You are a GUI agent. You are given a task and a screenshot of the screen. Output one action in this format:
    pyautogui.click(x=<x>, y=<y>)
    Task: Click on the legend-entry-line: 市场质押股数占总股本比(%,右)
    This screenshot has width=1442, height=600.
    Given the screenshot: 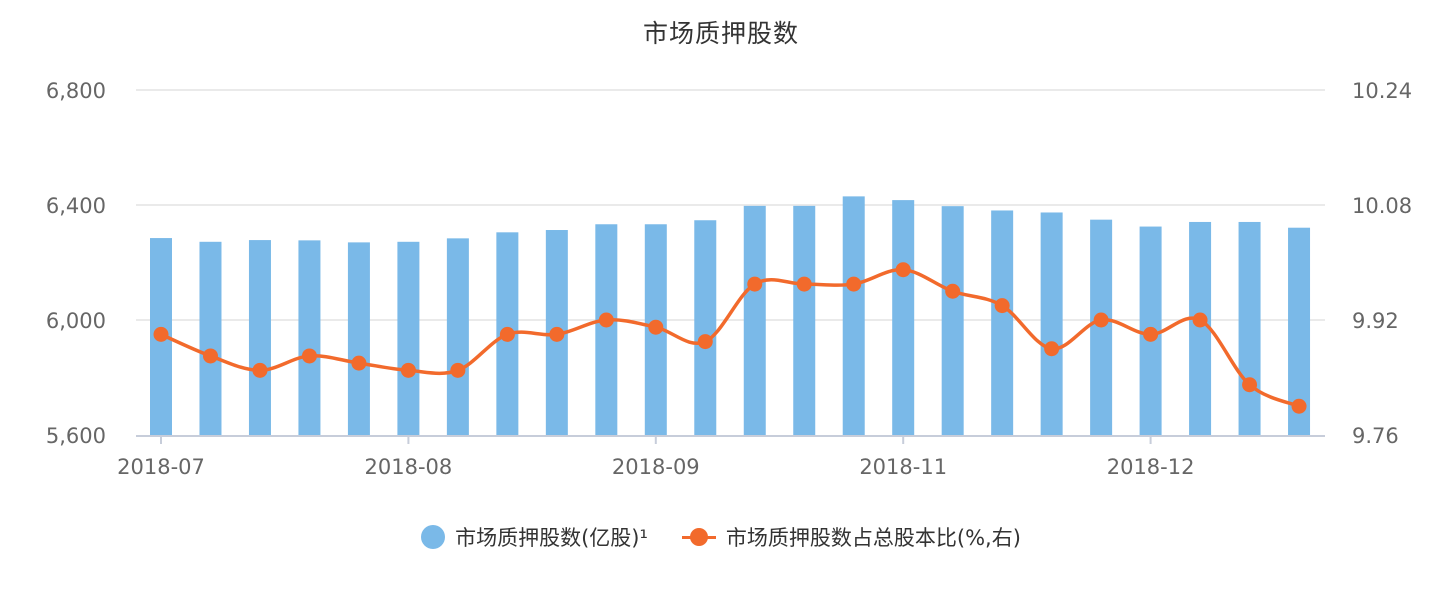 What is the action you would take?
    pyautogui.click(x=851, y=537)
    